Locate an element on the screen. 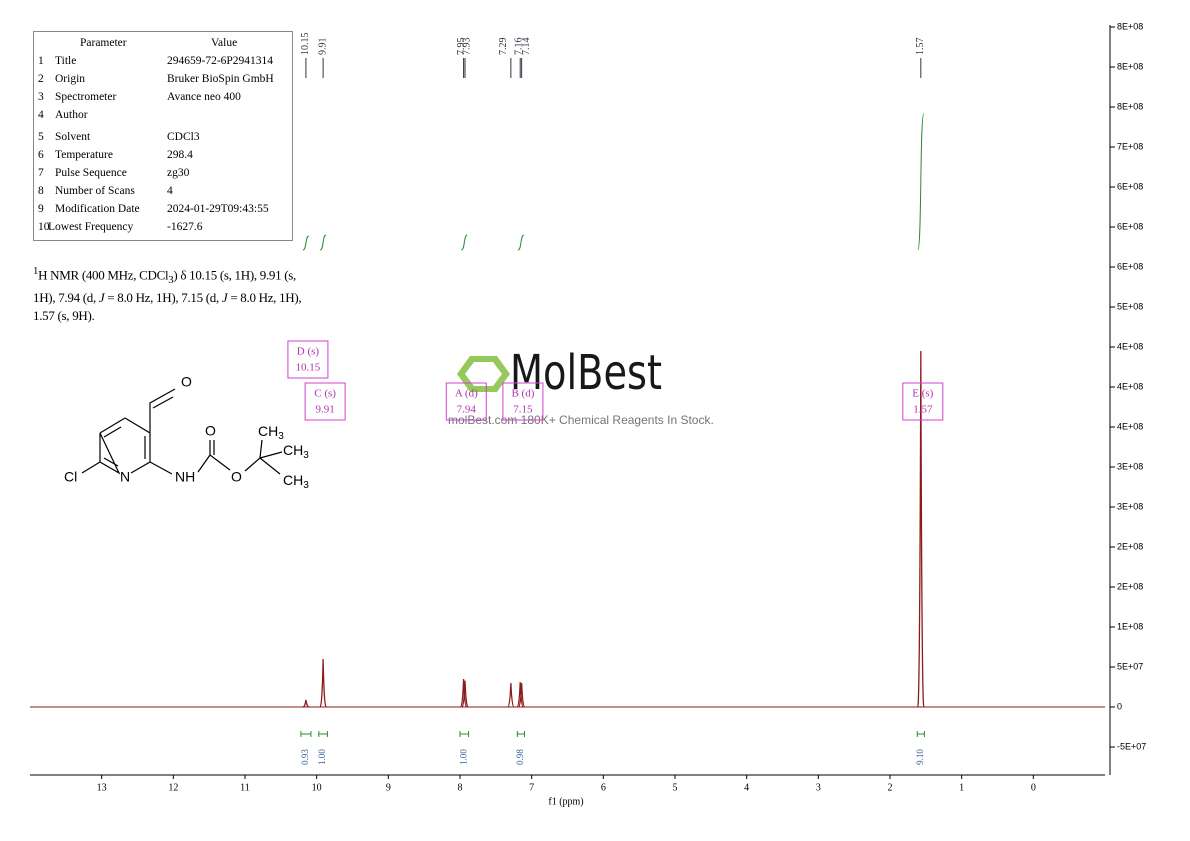  desc-text: H NMR (400 MHz, CDCl is located at coordinates (103, 275).